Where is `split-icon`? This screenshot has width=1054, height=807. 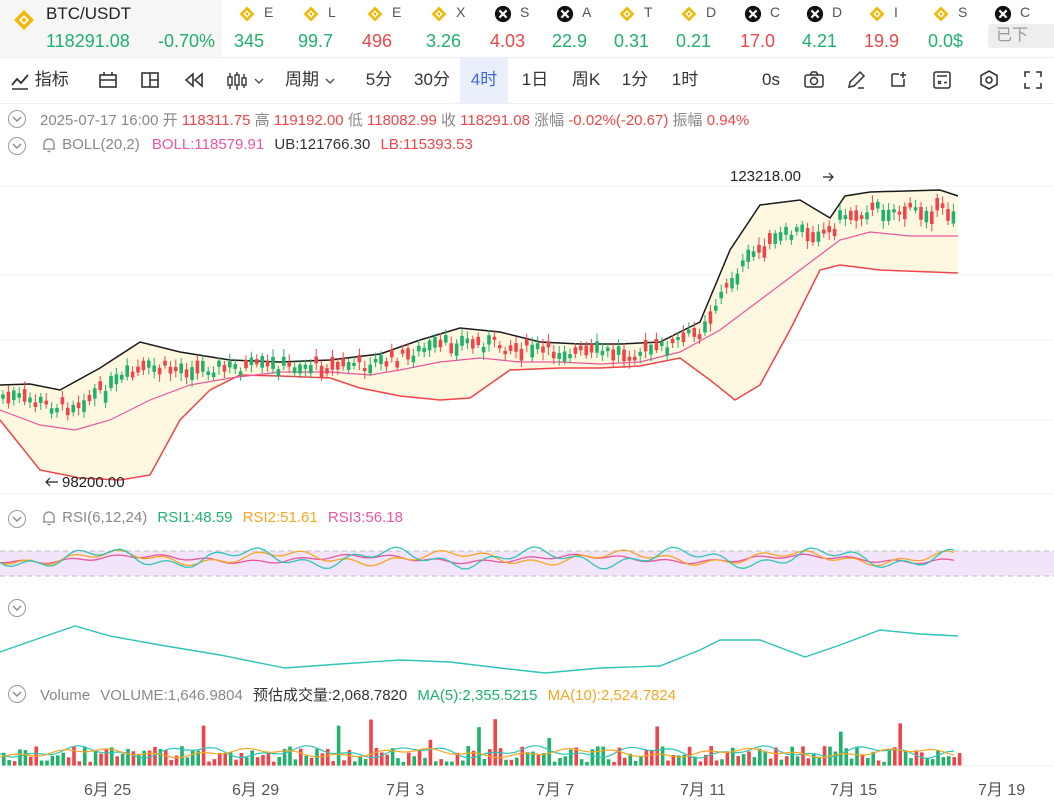 split-icon is located at coordinates (150, 80).